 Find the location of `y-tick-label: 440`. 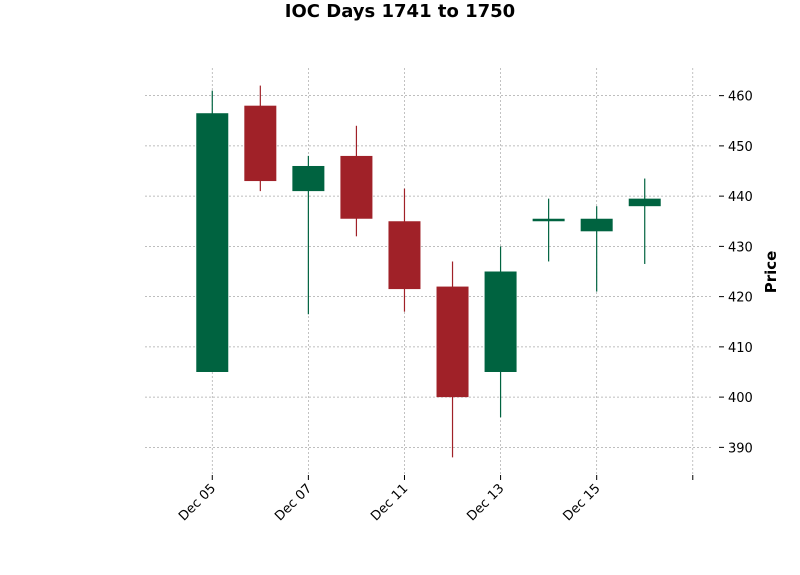

y-tick-label: 440 is located at coordinates (740, 197).